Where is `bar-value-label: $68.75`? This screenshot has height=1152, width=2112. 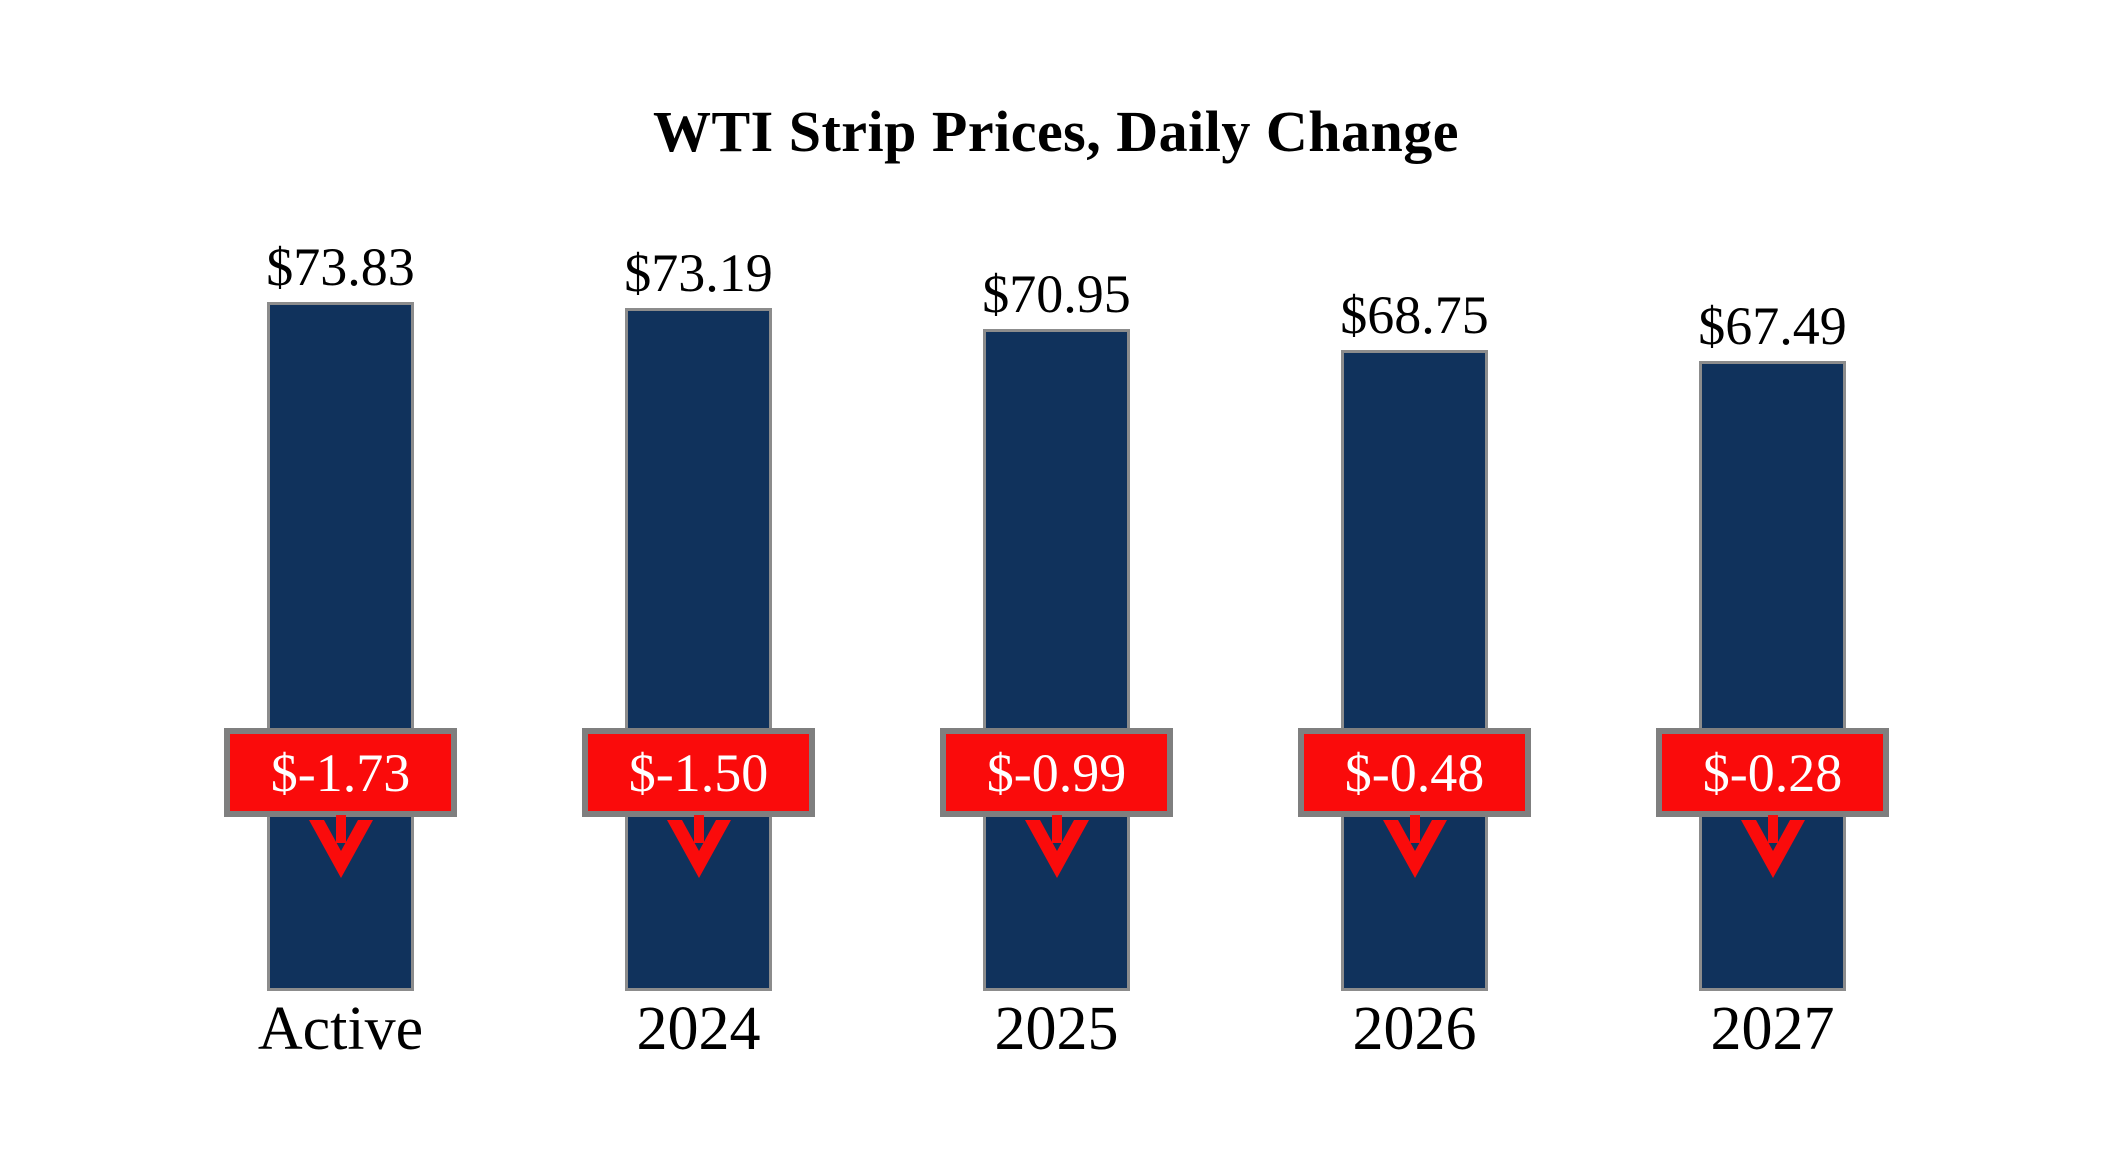 bar-value-label: $68.75 is located at coordinates (1414, 315).